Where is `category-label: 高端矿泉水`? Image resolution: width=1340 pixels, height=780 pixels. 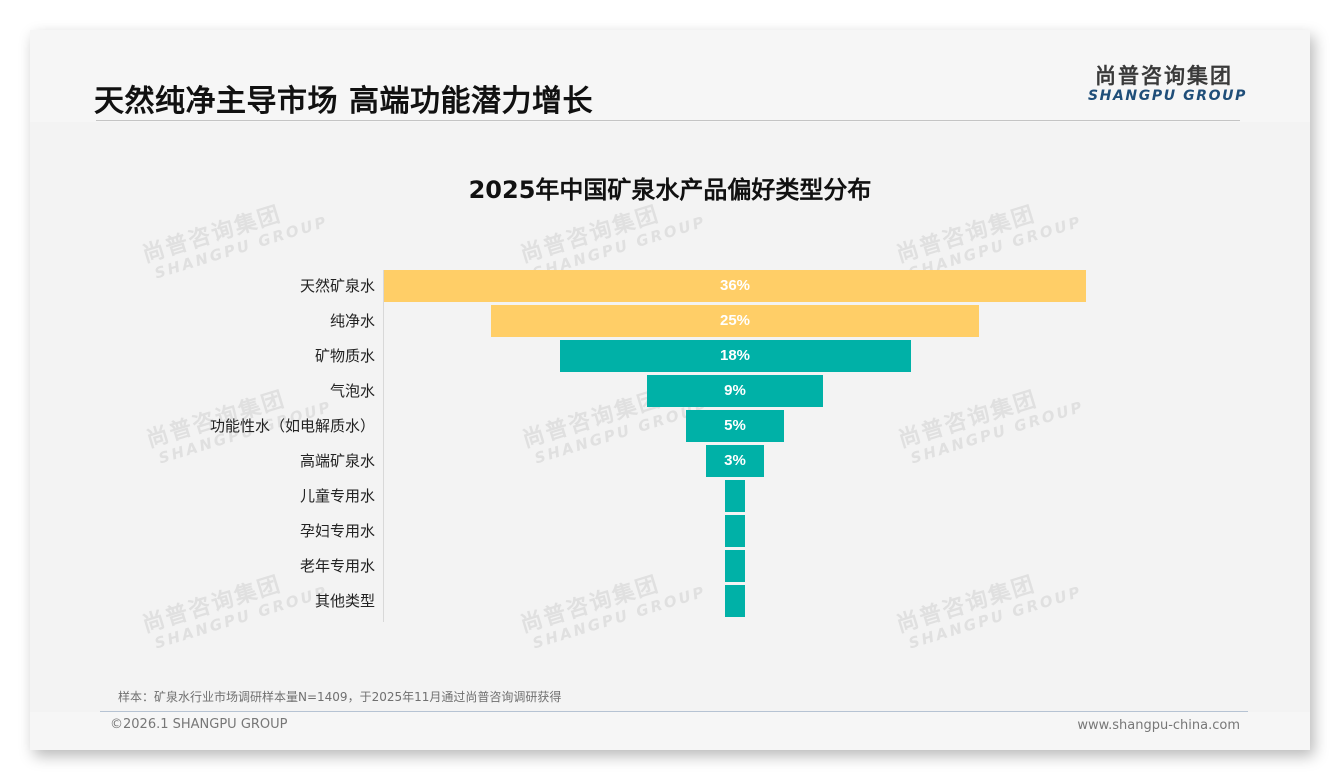
category-label: 高端矿泉水 is located at coordinates (337, 461).